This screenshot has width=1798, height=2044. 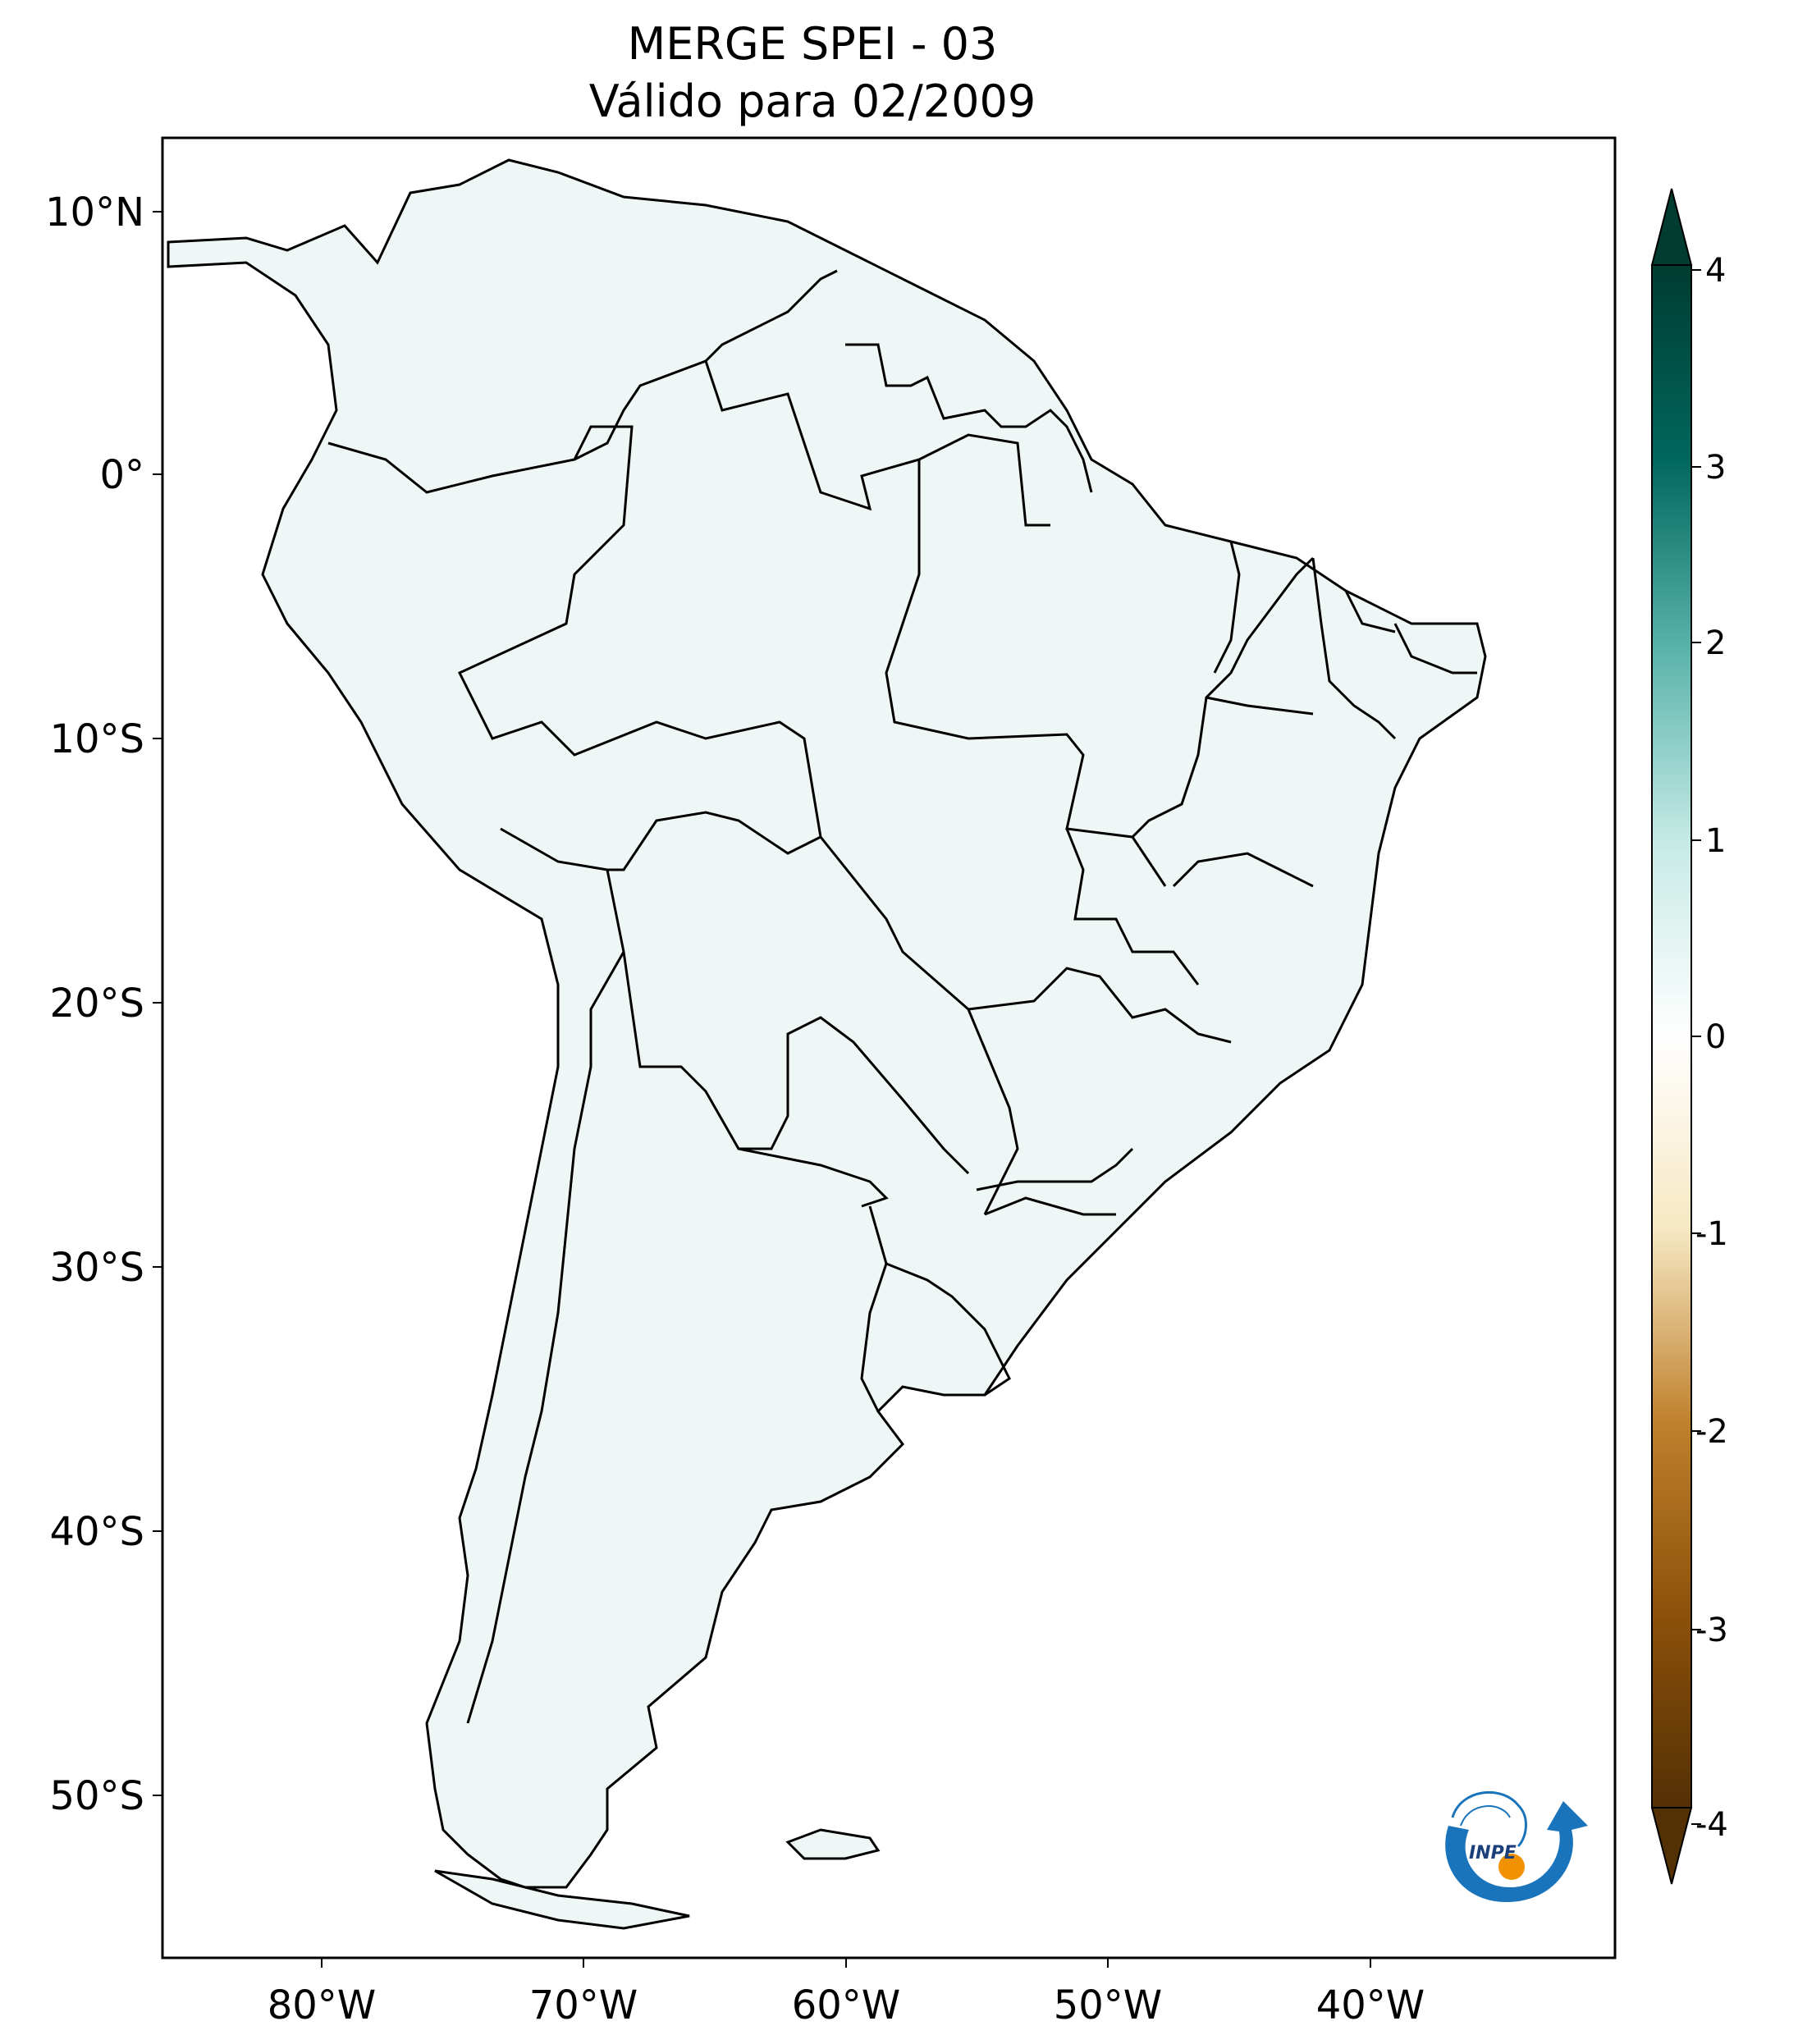 I want to click on lat-label: 10°S, so click(x=96, y=739).